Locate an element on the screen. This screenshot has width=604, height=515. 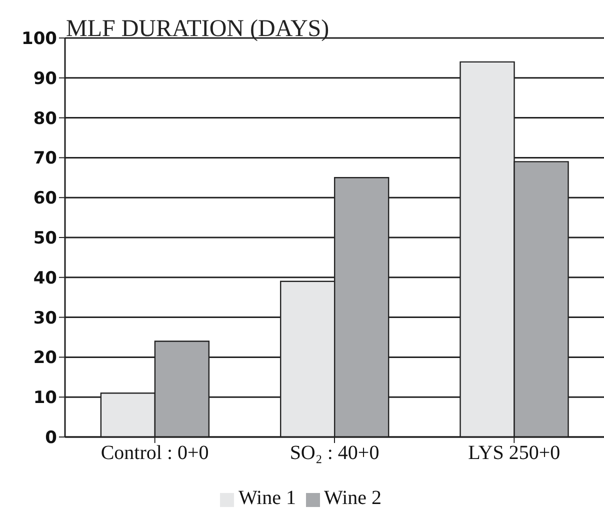
y-tick-label: 20 is located at coordinates (45, 358).